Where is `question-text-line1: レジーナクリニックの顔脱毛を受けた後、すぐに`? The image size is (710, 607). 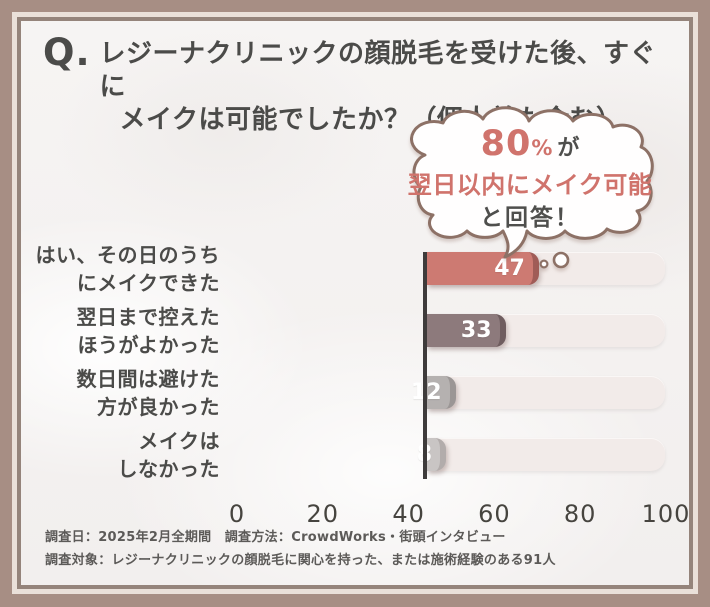 question-text-line1: レジーナクリニックの顔脱毛を受けた後、すぐに is located at coordinates (378, 71).